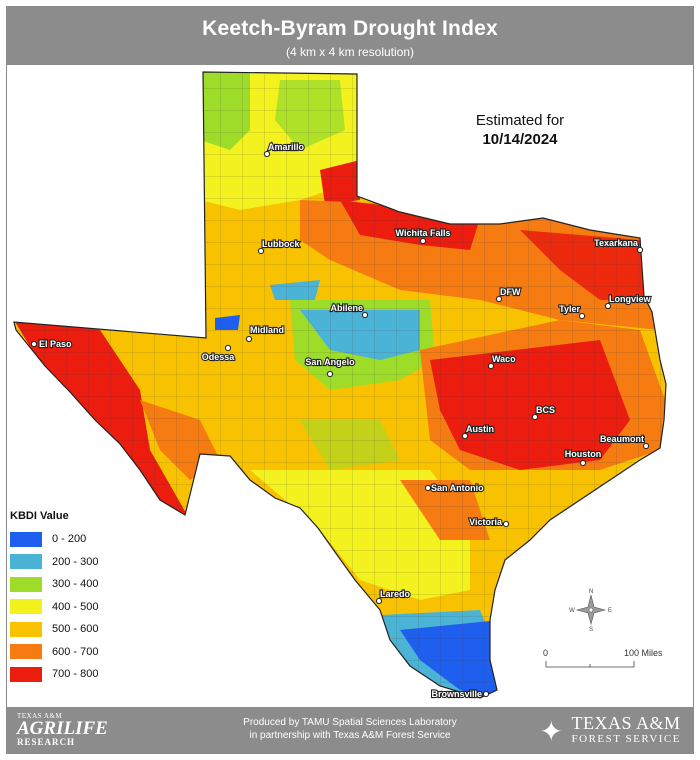  I want to click on compass-n: N, so click(591, 592).